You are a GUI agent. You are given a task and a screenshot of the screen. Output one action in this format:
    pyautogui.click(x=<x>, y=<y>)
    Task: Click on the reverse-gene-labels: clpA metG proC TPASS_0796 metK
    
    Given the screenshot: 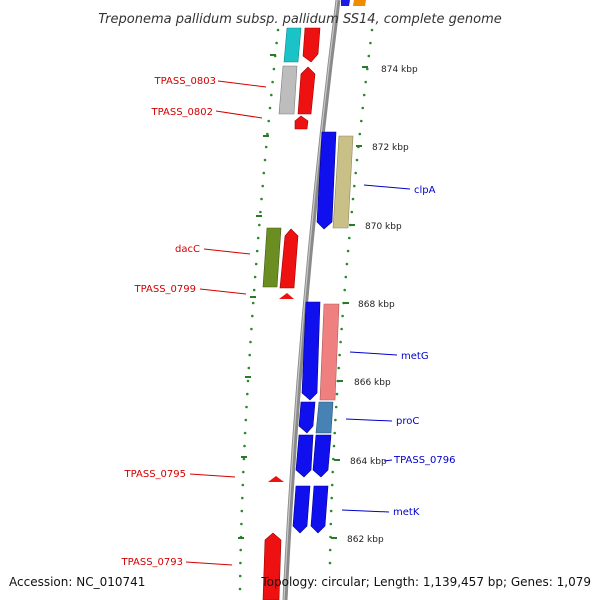 What is the action you would take?
    pyautogui.click(x=424, y=351)
    